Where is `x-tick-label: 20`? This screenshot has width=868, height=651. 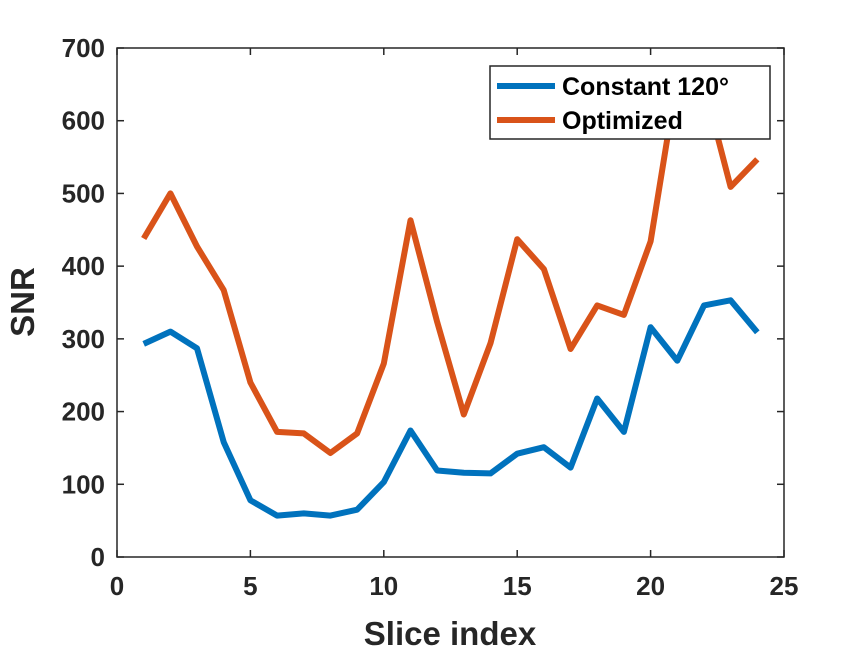
x-tick-label: 20 is located at coordinates (650, 586).